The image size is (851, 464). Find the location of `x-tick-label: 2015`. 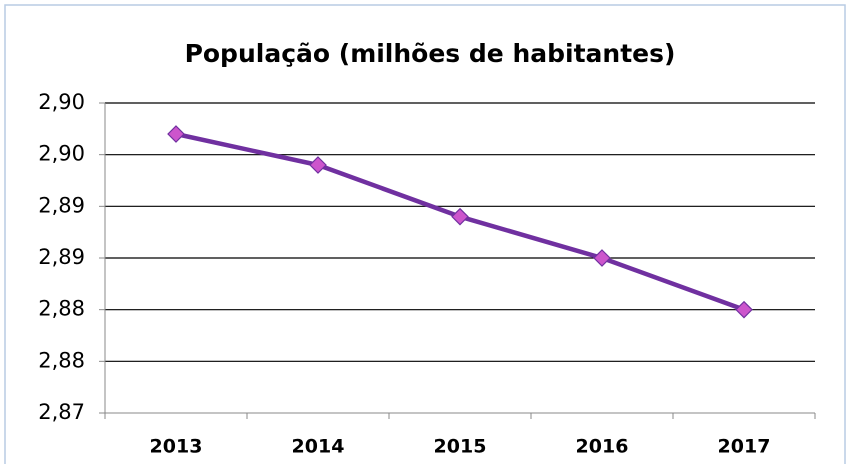

x-tick-label: 2015 is located at coordinates (460, 447).